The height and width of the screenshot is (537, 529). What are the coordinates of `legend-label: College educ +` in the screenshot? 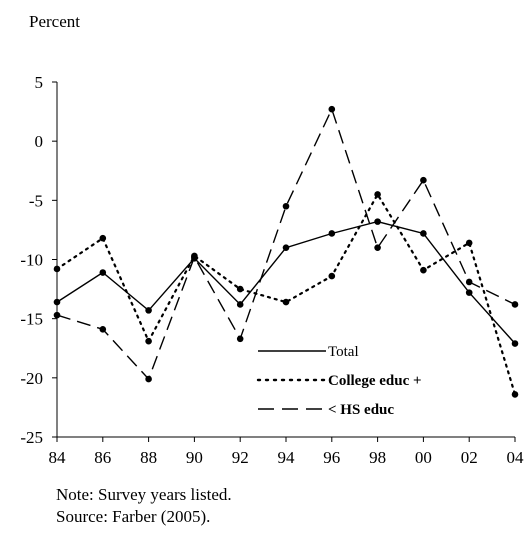 It's located at (375, 381).